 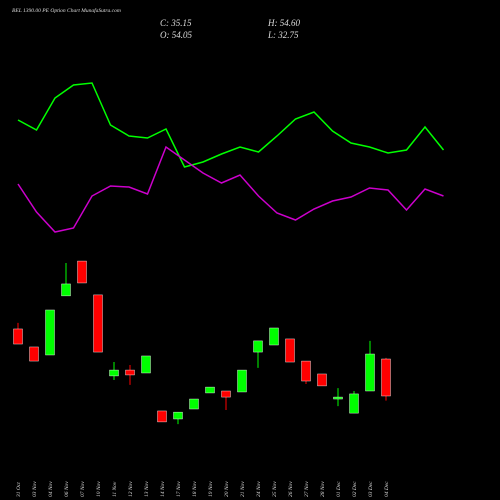 I want to click on x-tick-label: 04 Nov, so click(x=50, y=489).